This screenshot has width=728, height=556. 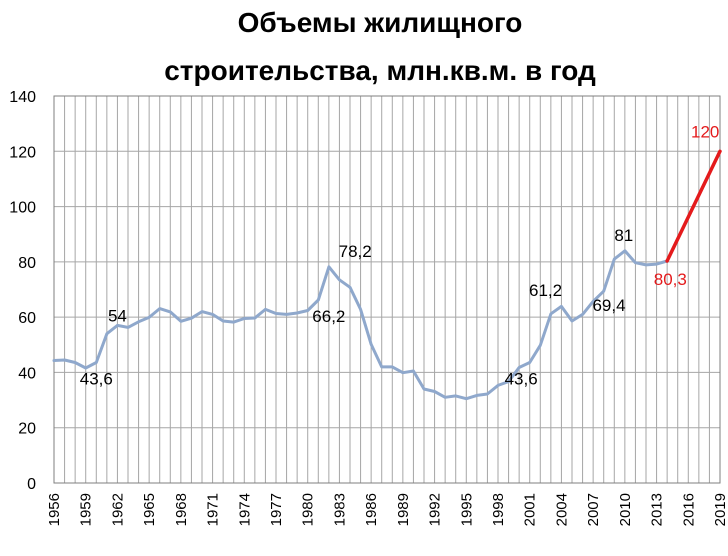 I want to click on x-tick-label: 1965, so click(x=149, y=509).